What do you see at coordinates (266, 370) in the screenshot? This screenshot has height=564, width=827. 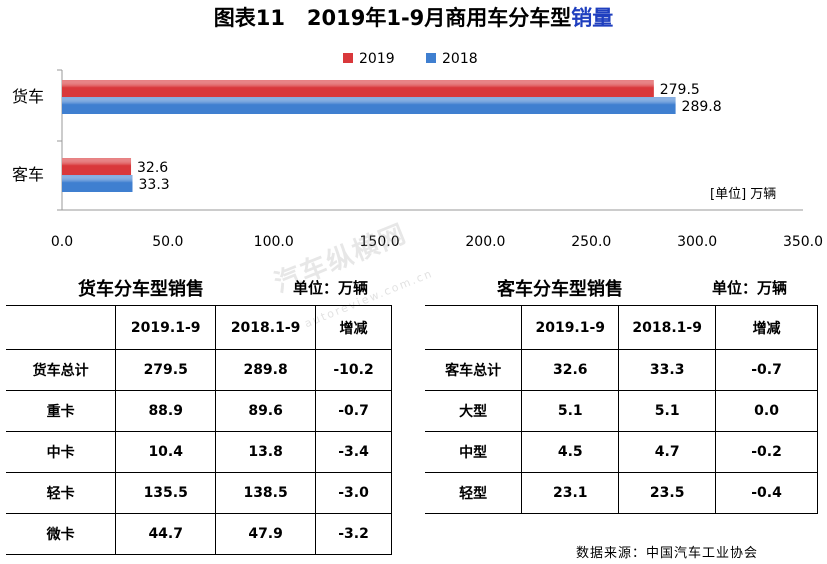 I see `cell-2018: 289.8` at bounding box center [266, 370].